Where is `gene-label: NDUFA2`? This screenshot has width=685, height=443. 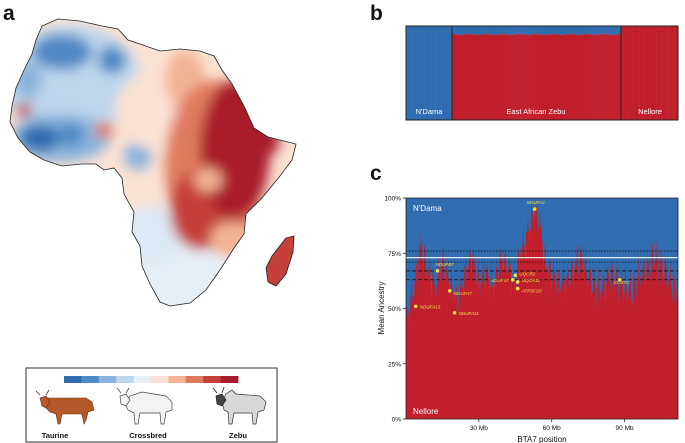 gene-label: NDUFA2 is located at coordinates (536, 202).